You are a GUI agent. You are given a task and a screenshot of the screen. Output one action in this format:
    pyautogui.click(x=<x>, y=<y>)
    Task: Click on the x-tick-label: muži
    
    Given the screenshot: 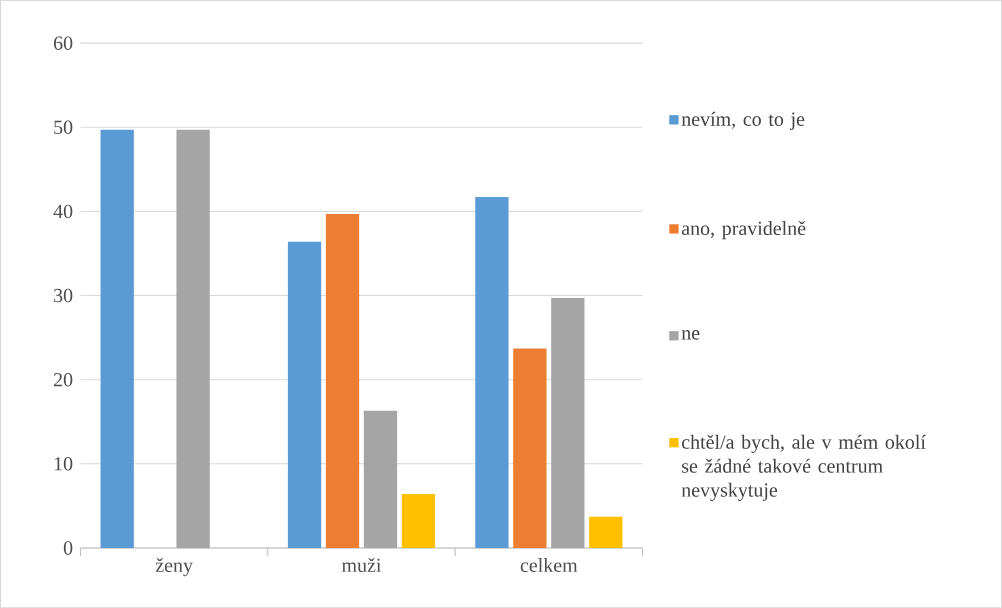 What is the action you would take?
    pyautogui.click(x=361, y=564)
    